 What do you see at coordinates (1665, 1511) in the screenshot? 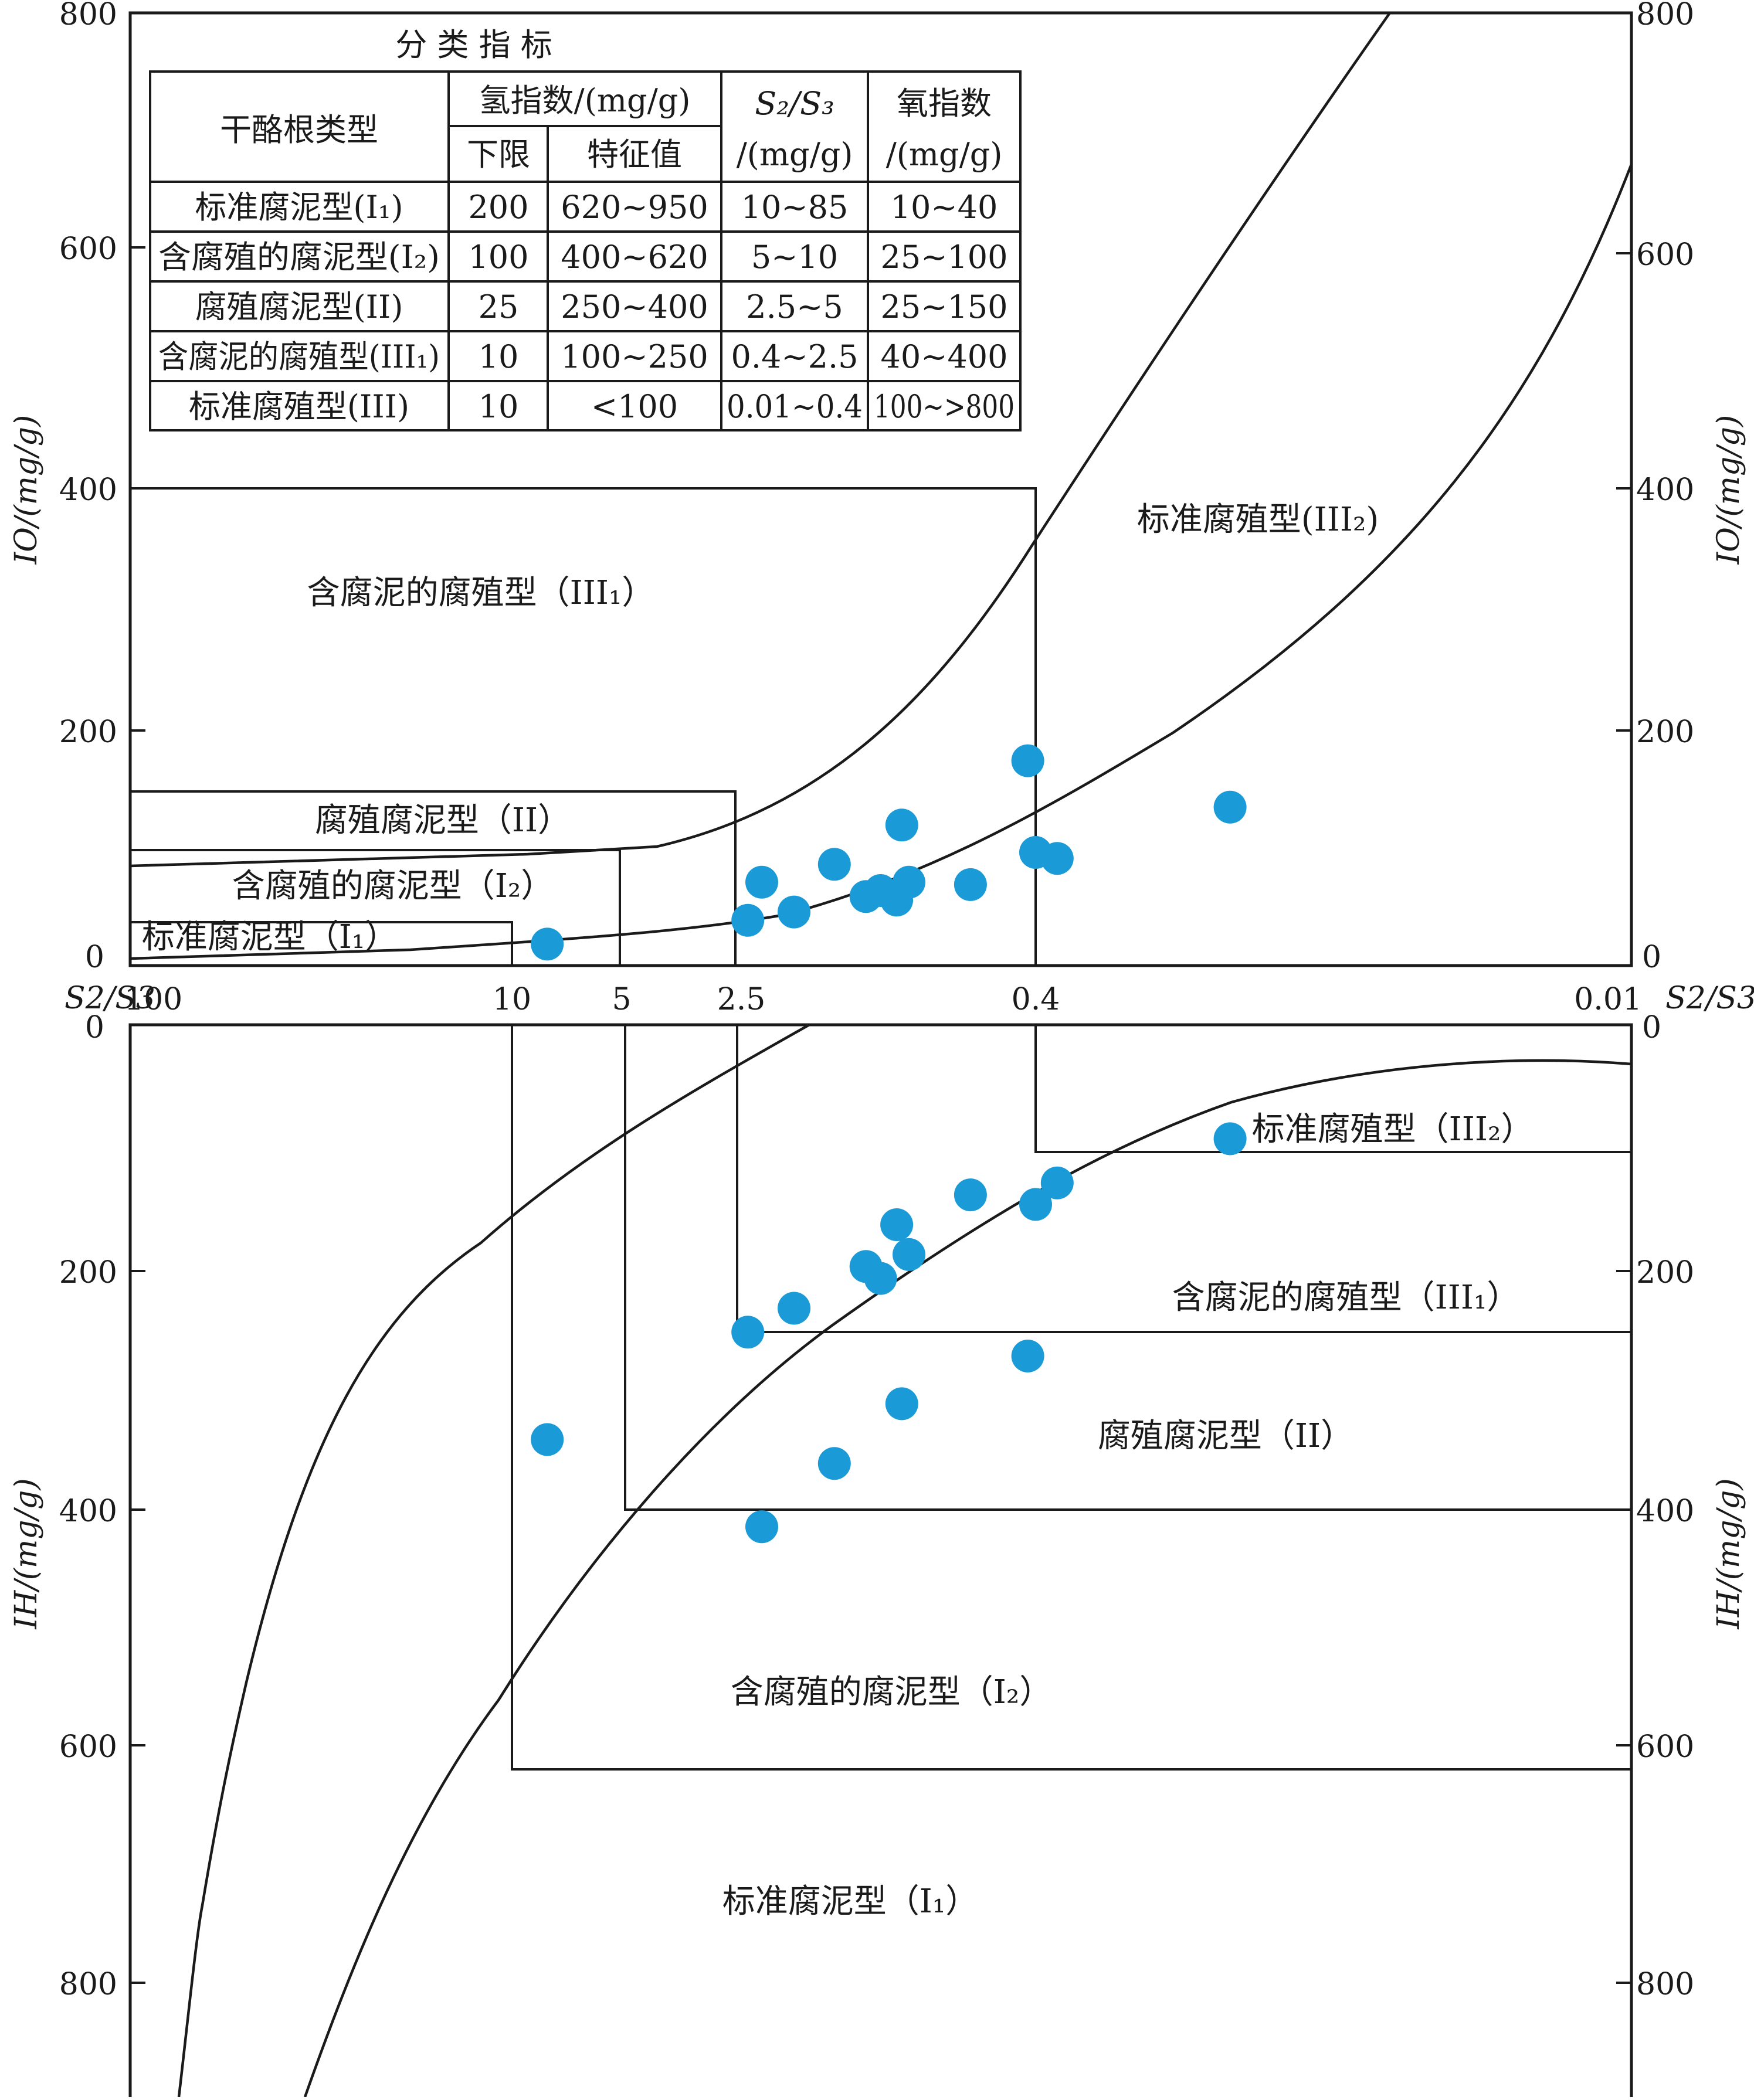
I see `bottom-right-y-tick-label: 400` at bounding box center [1665, 1511].